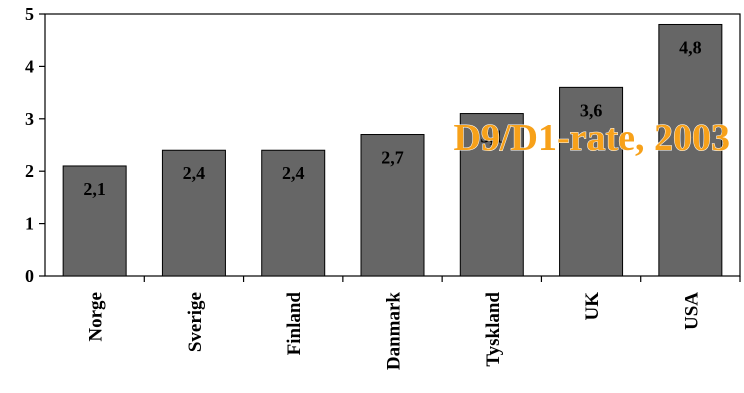 The image size is (744, 393). I want to click on data-label: 2,1, so click(94, 189).